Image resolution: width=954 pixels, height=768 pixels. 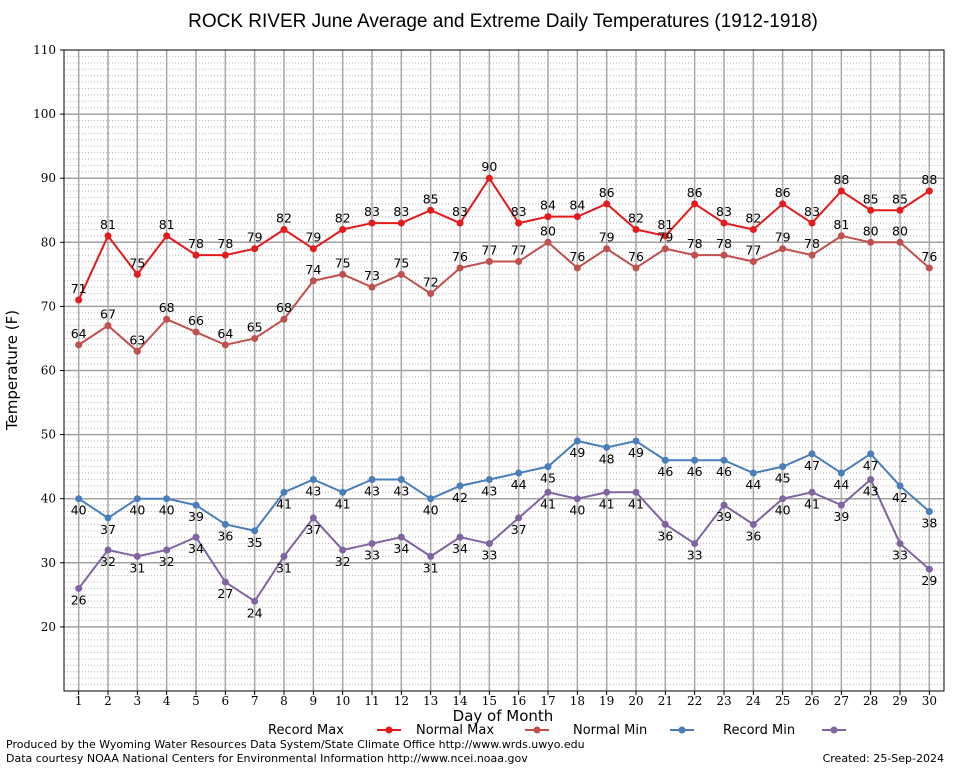 I want to click on record-min-data-label: 34, so click(x=460, y=548).